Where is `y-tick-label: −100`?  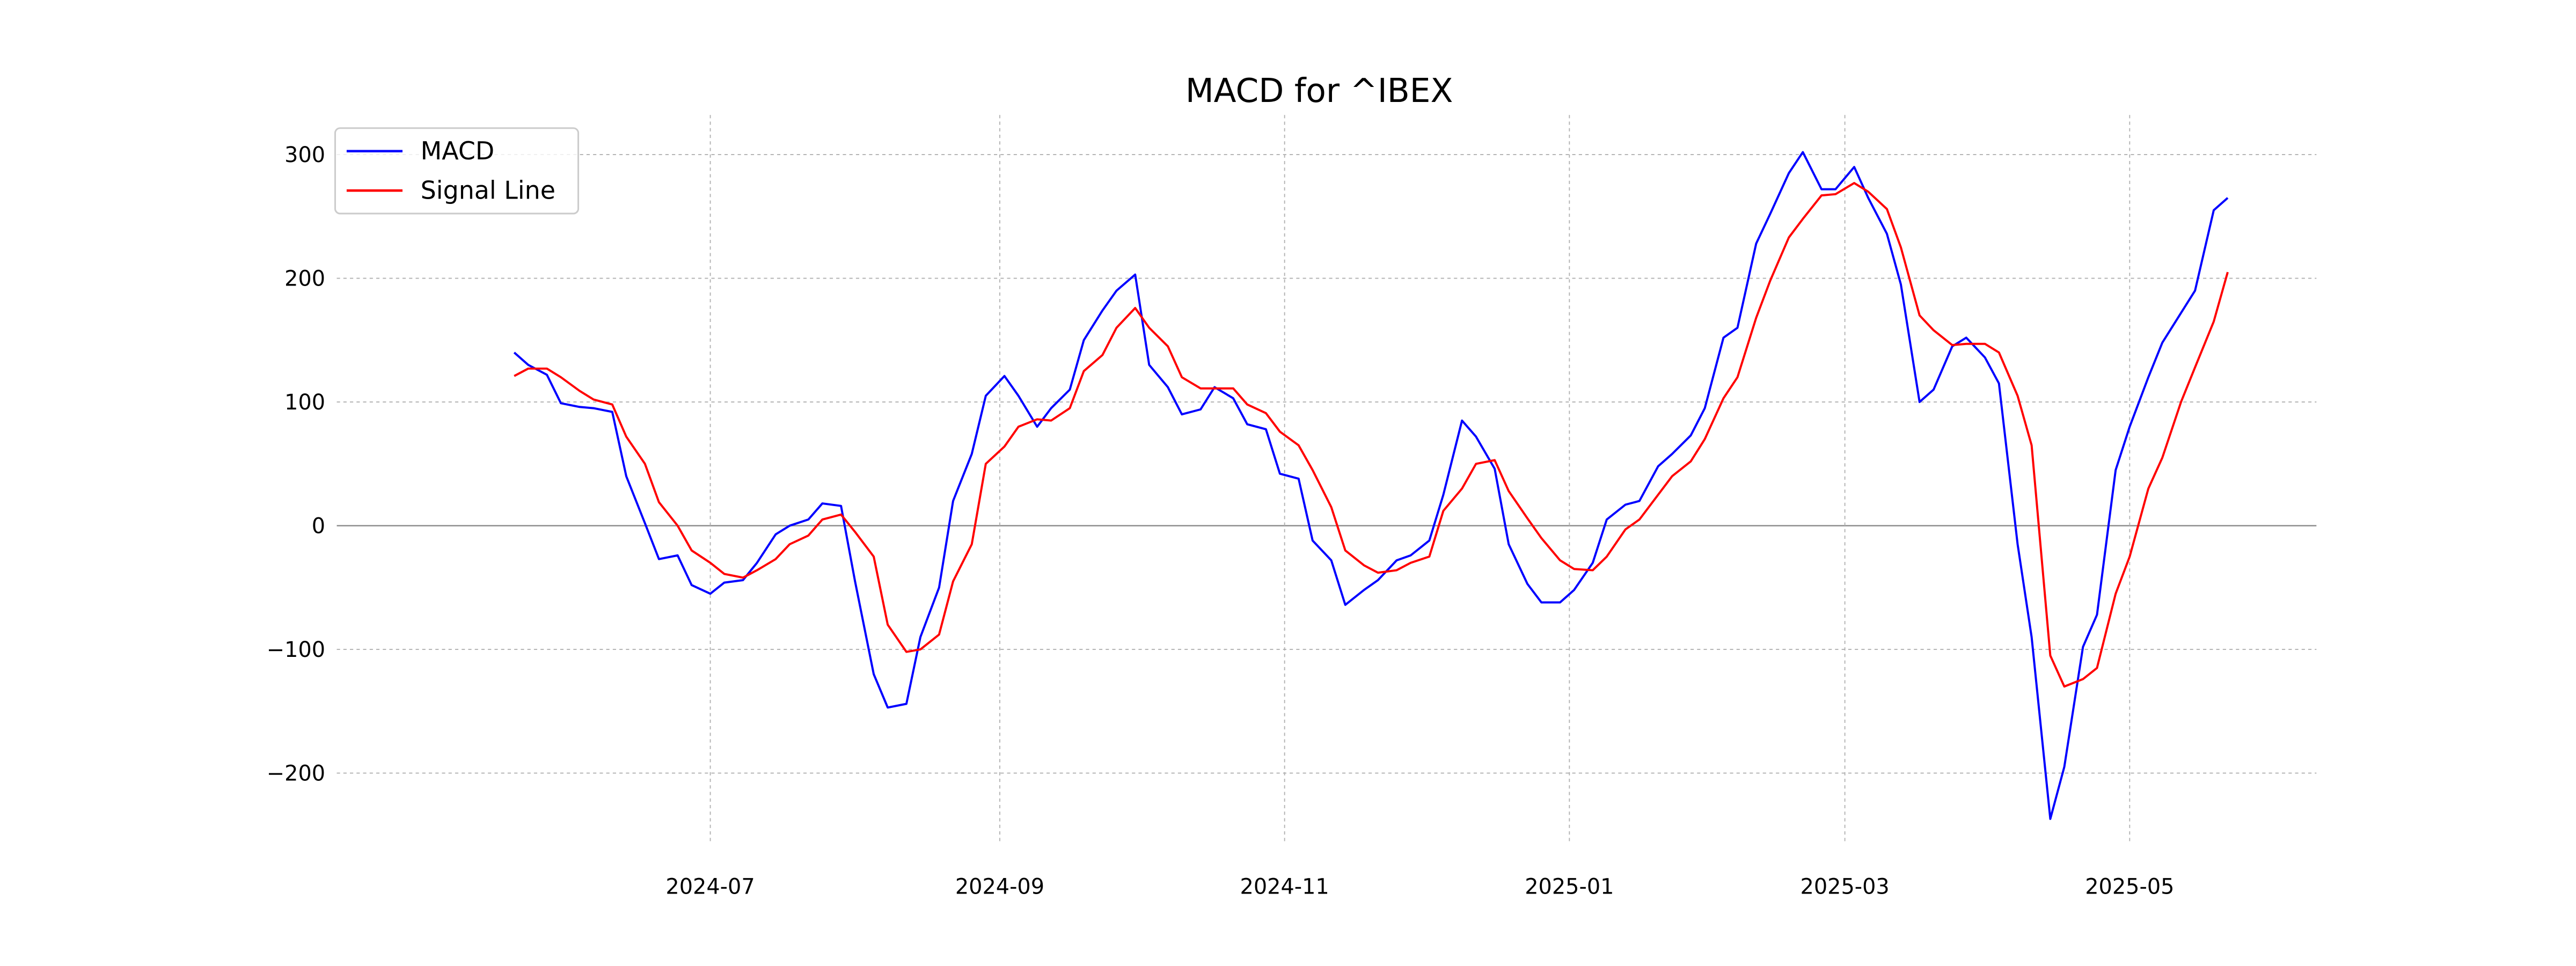
y-tick-label: −100 is located at coordinates (296, 650).